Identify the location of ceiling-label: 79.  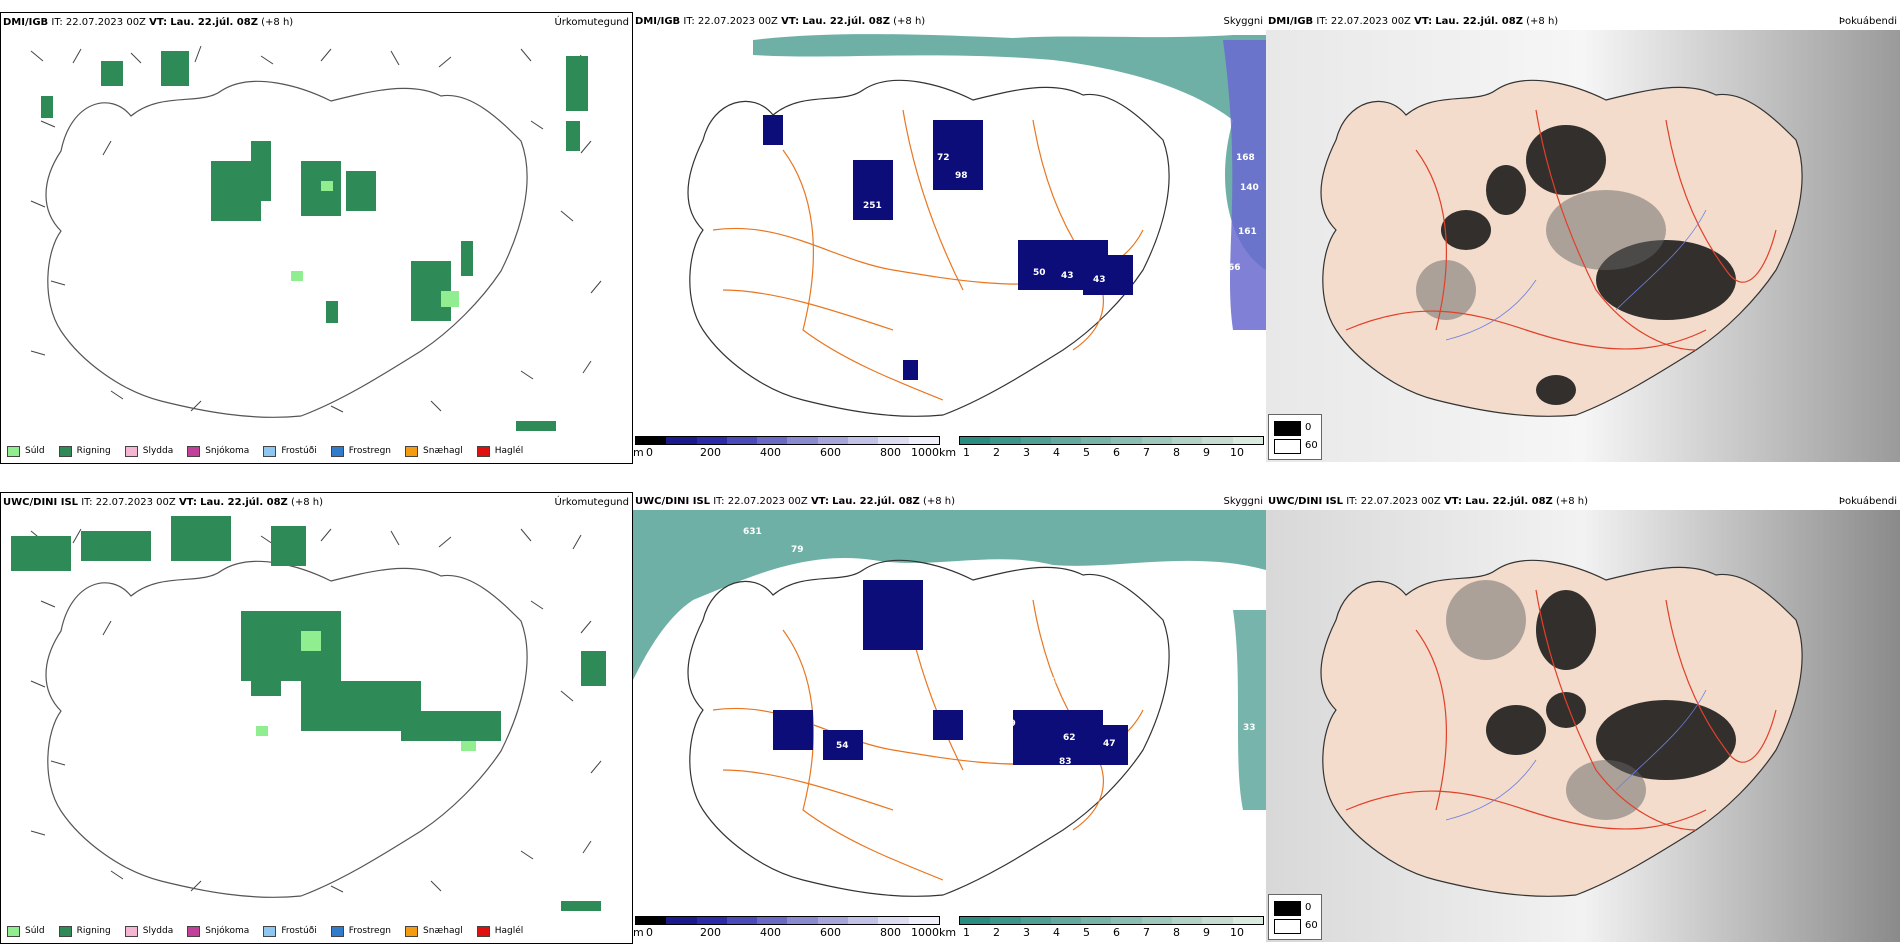
(887, 276).